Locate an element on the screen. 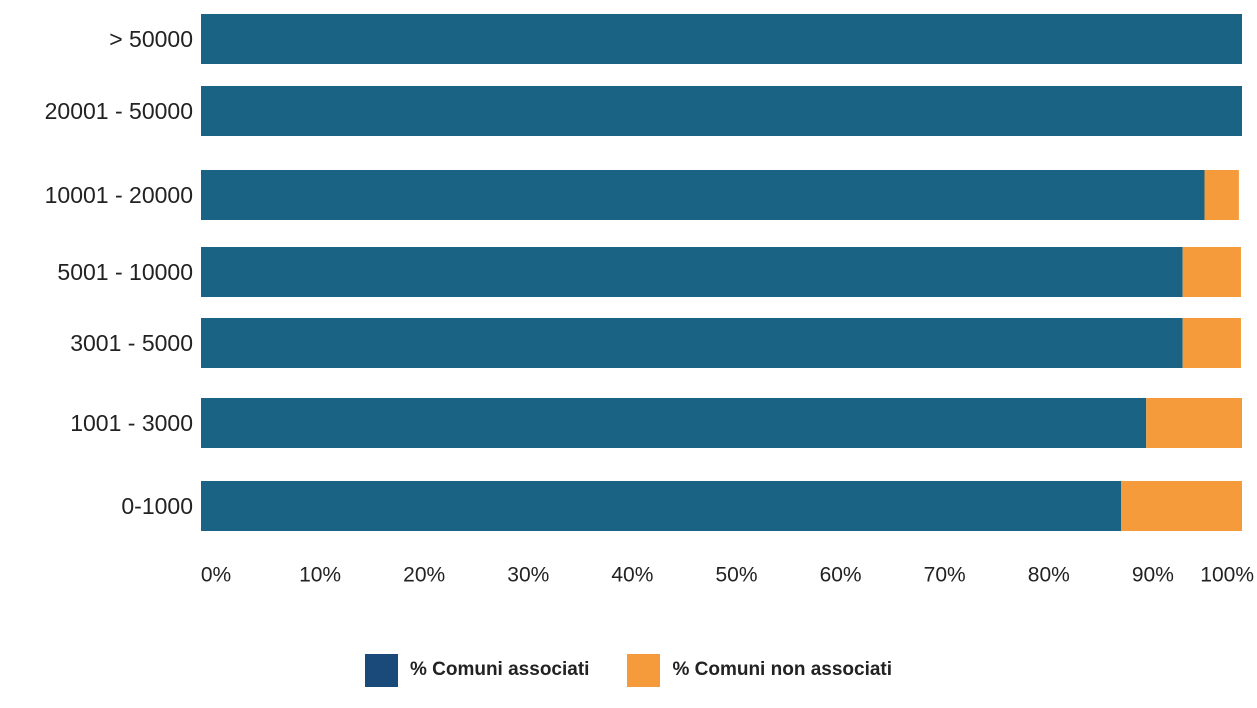 This screenshot has width=1257, height=708. x-tick-label-5: 50% is located at coordinates (736, 575).